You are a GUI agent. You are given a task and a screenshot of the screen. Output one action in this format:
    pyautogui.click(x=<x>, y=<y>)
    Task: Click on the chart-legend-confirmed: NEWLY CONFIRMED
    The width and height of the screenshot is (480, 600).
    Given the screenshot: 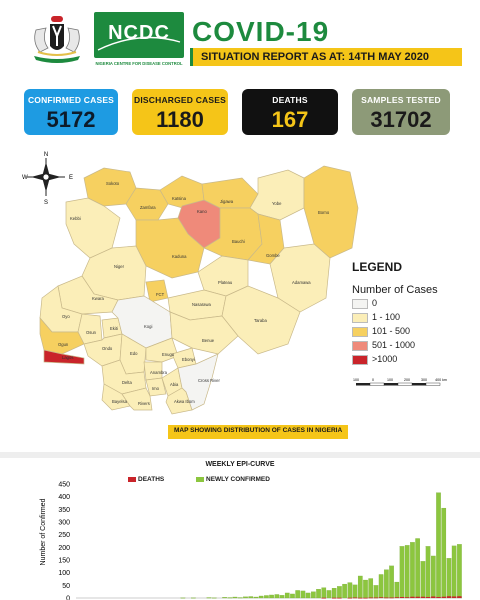 What is the action you would take?
    pyautogui.click(x=233, y=481)
    